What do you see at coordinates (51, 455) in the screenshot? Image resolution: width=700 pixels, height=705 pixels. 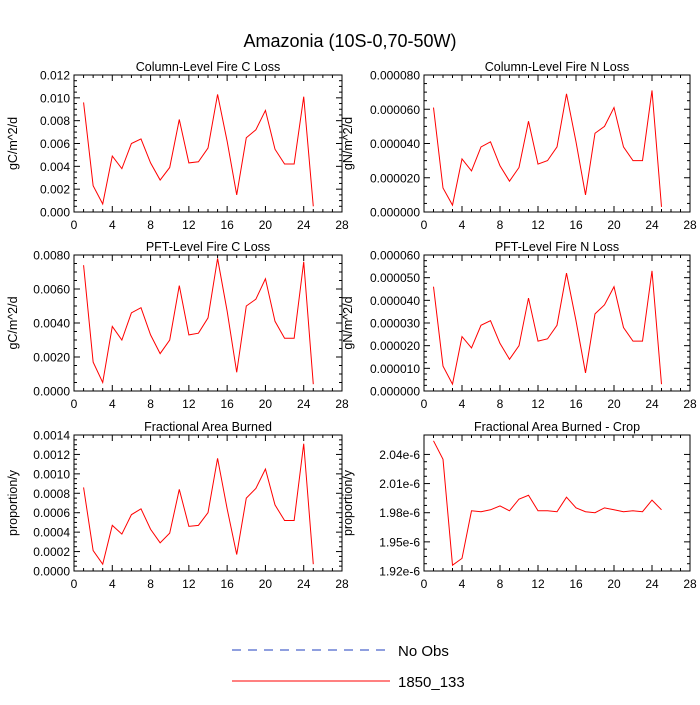 I see `fractional-area-burned-y-tick-label: 0.0012` at bounding box center [51, 455].